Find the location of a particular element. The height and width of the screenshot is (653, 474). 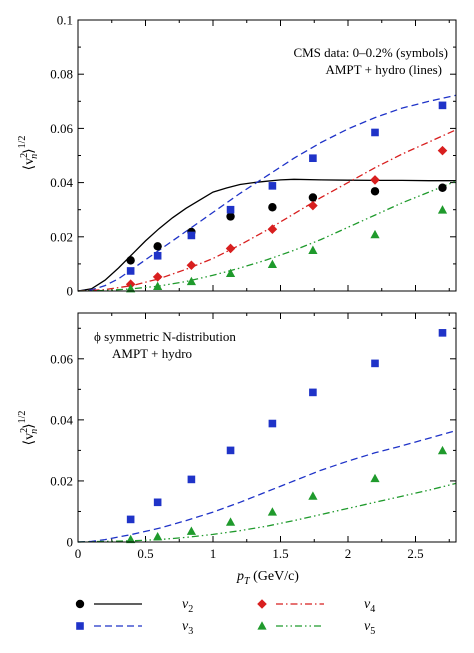

legend-marker-v5 is located at coordinates (262, 625).